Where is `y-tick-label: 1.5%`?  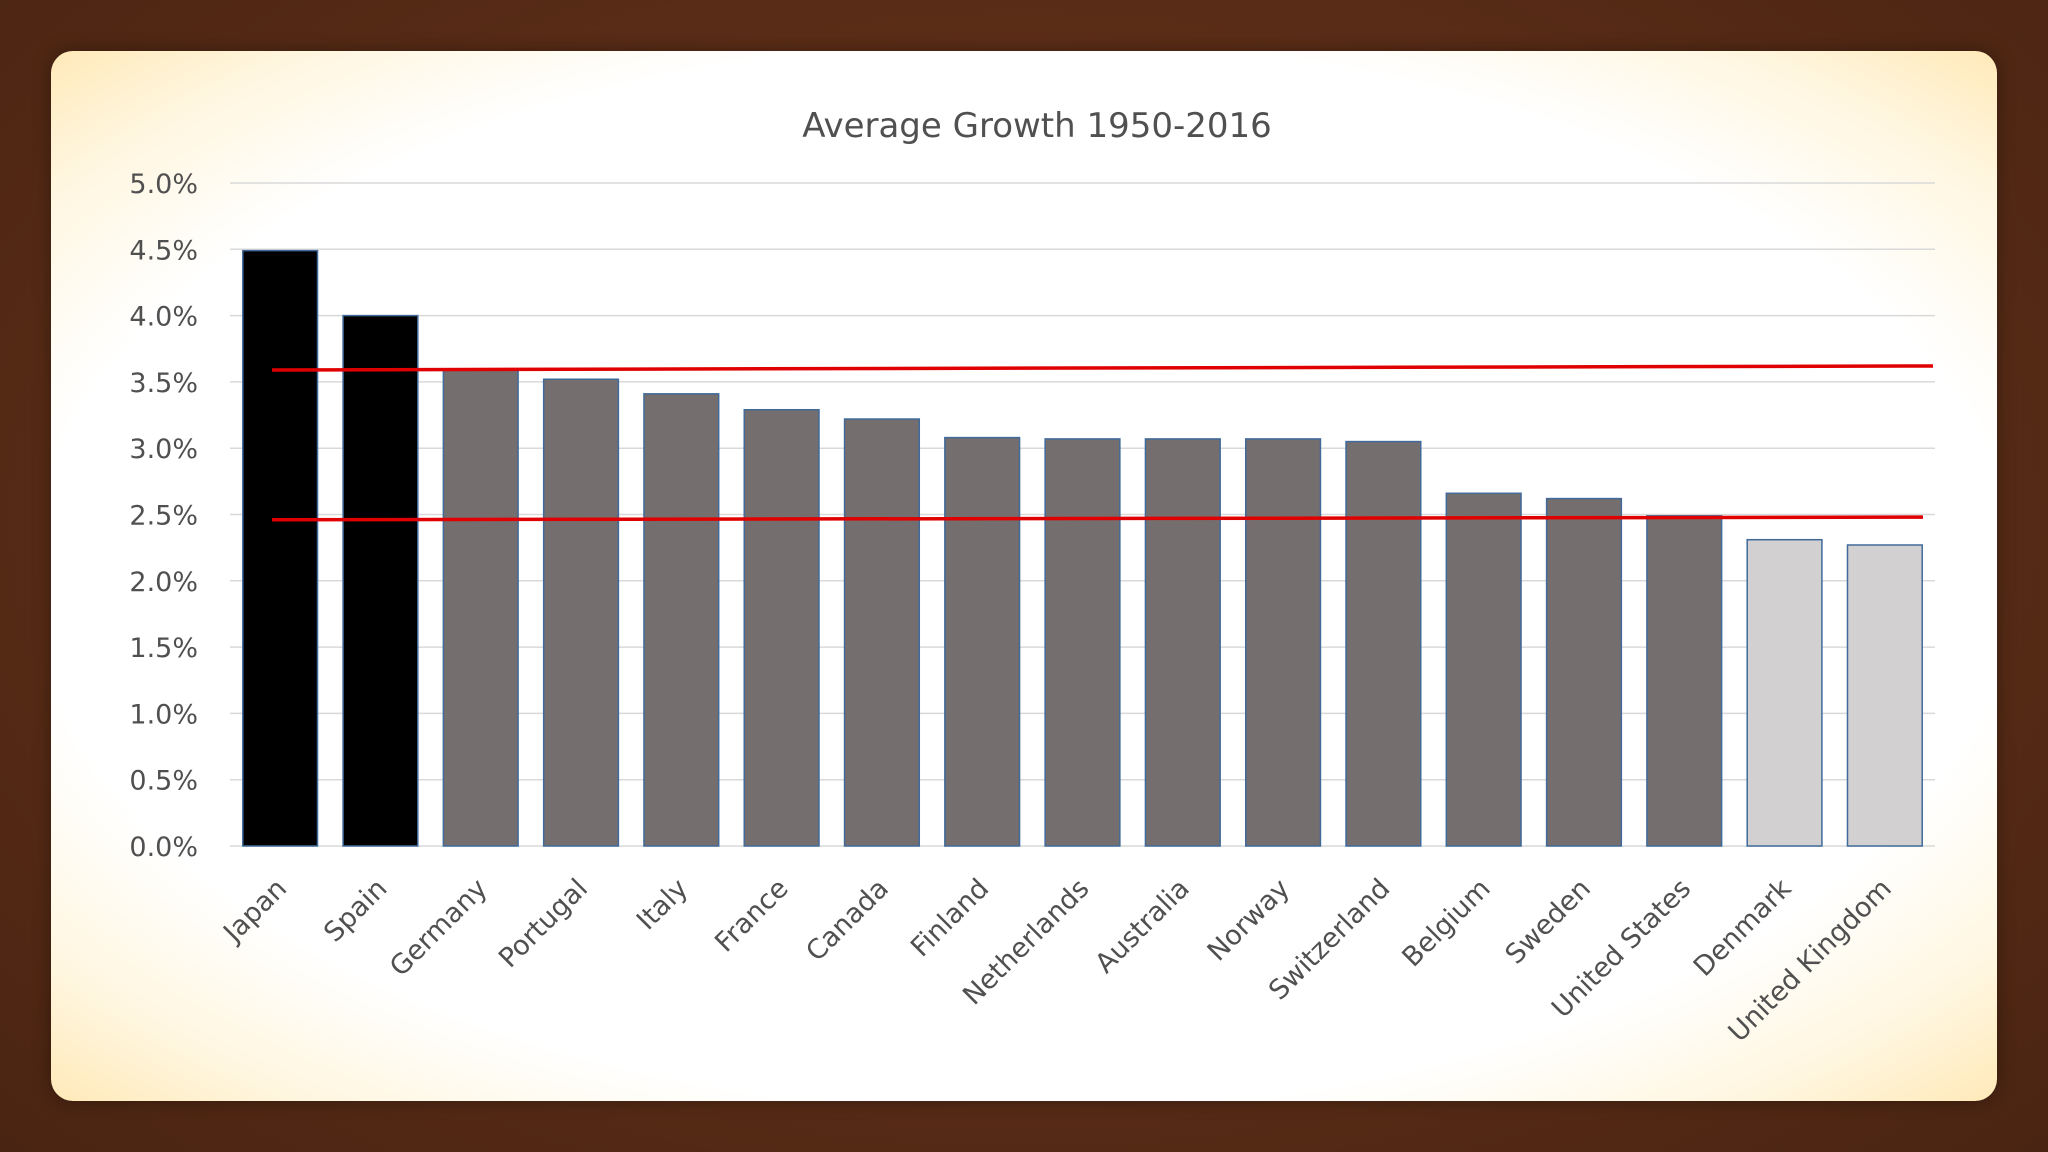
y-tick-label: 1.5% is located at coordinates (163, 648).